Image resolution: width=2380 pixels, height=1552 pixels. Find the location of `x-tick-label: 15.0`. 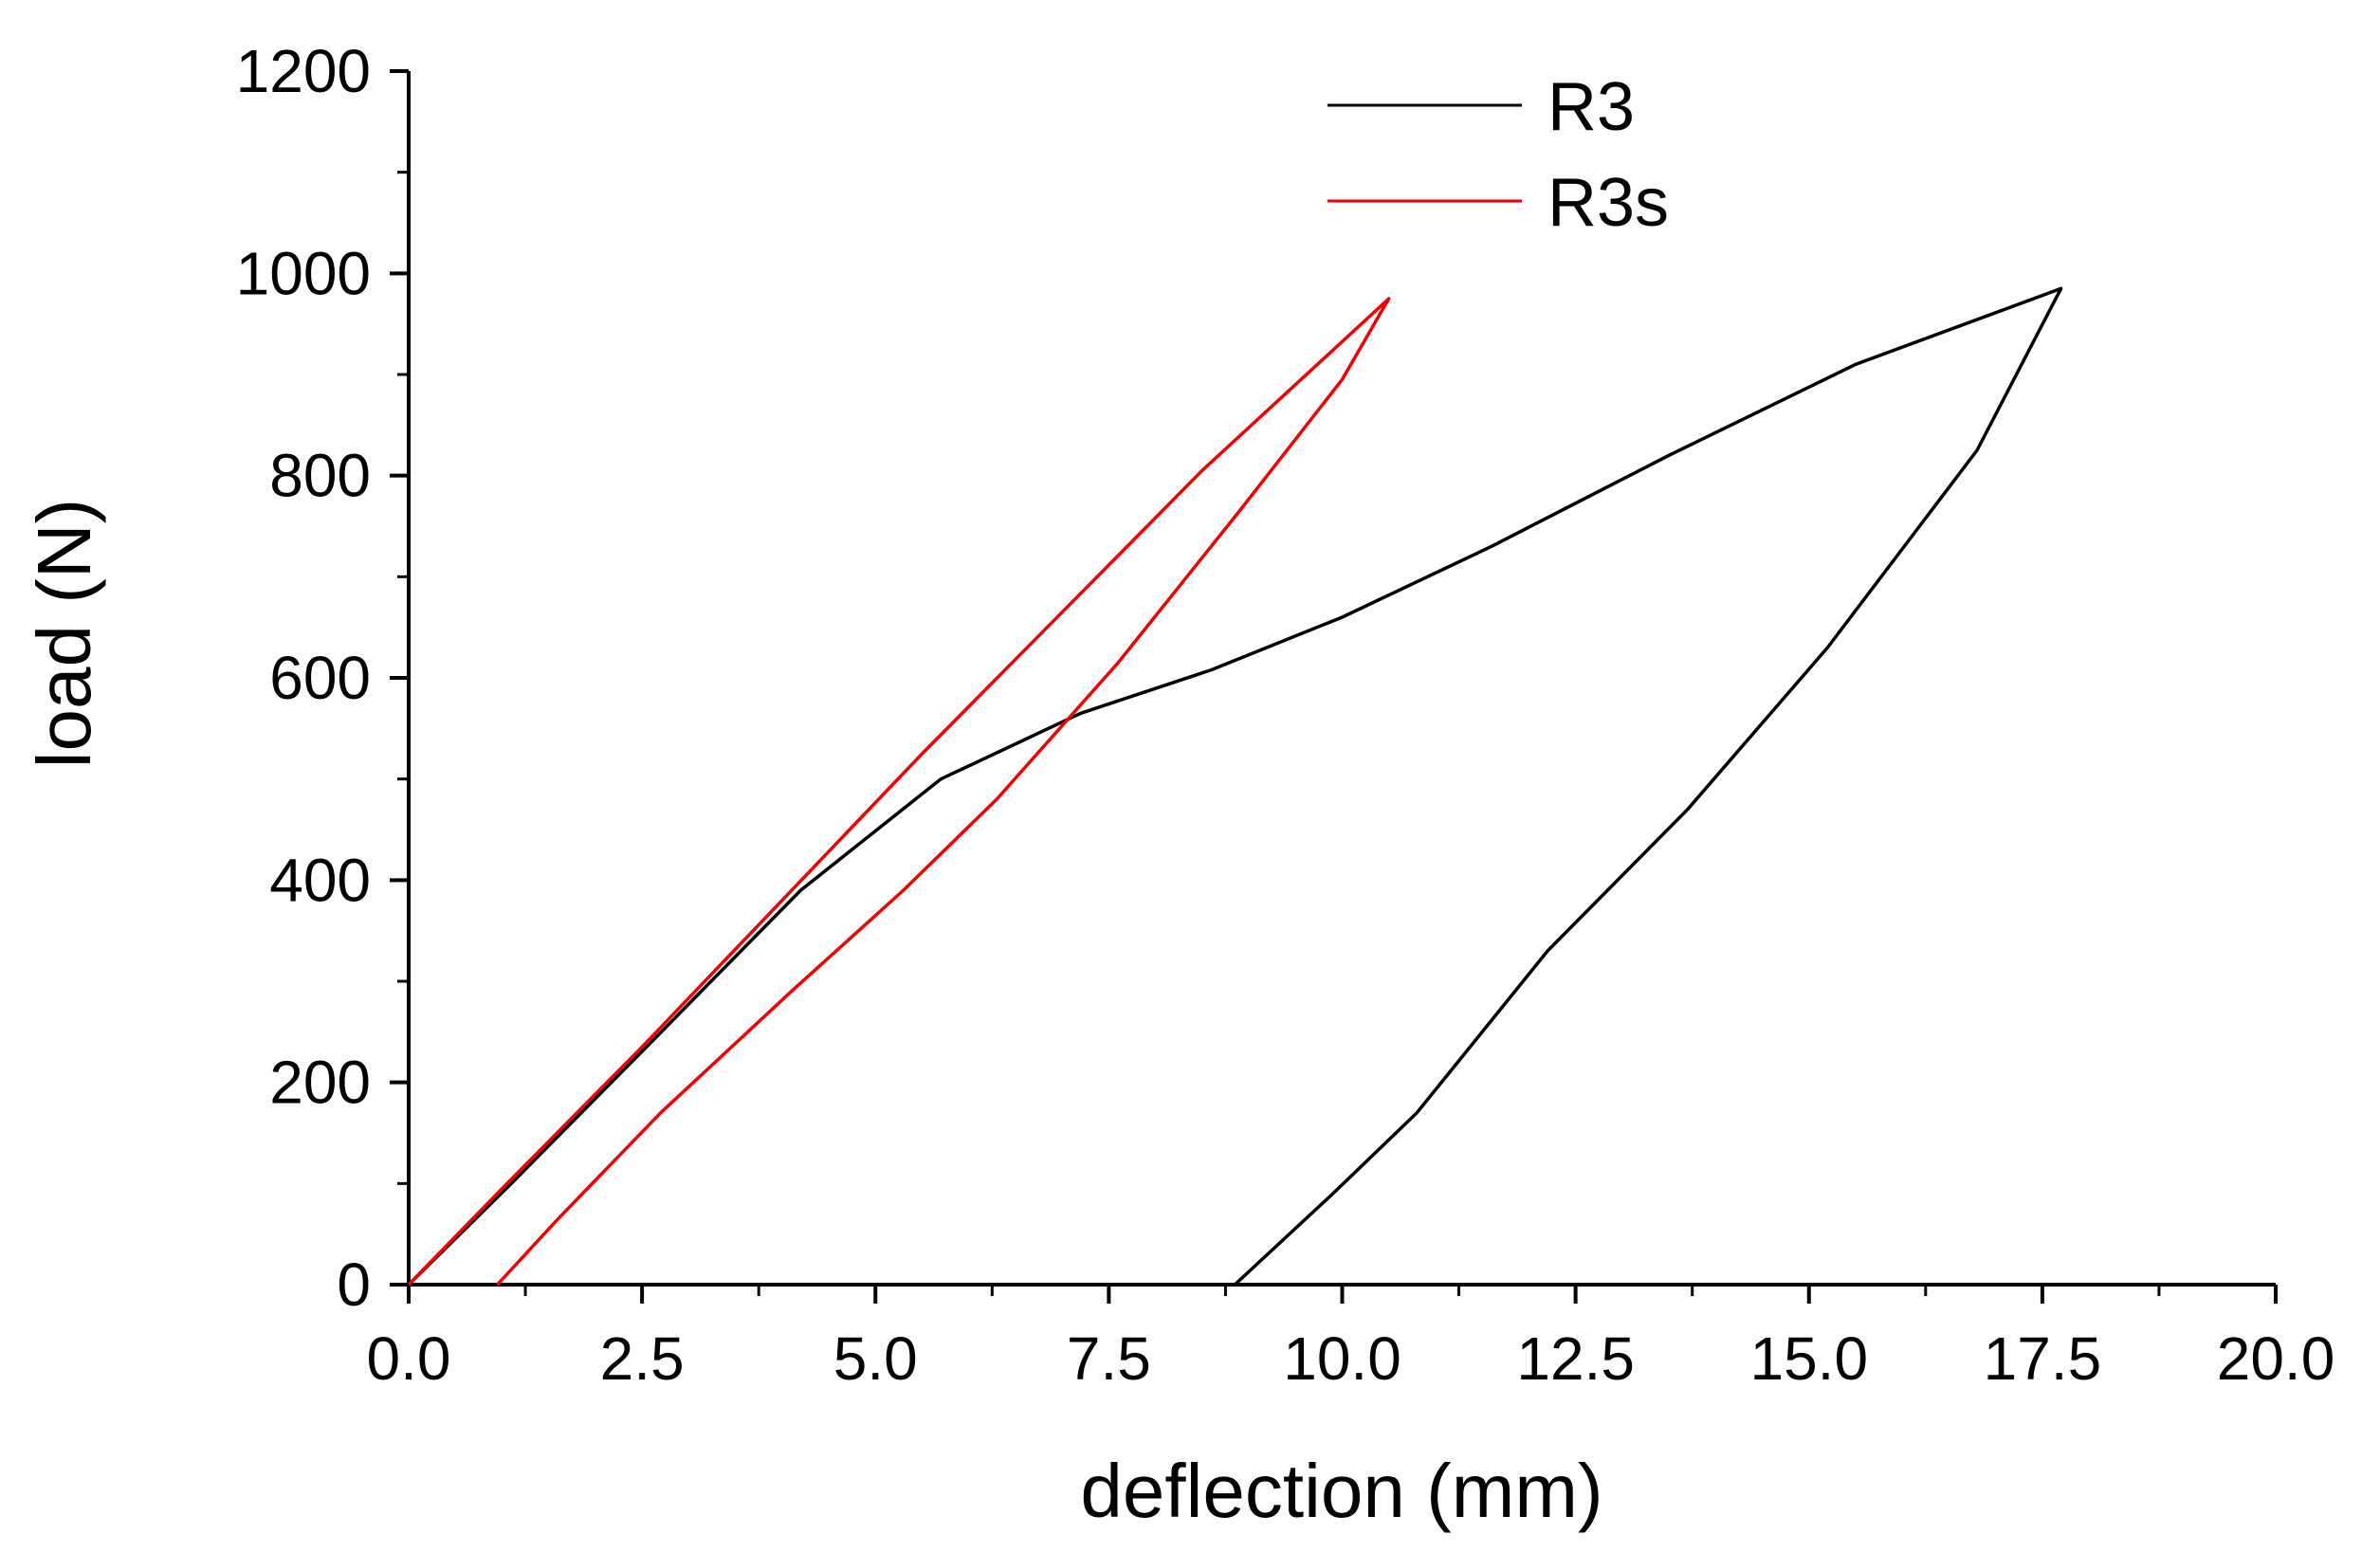

x-tick-label: 15.0 is located at coordinates (1809, 1359).